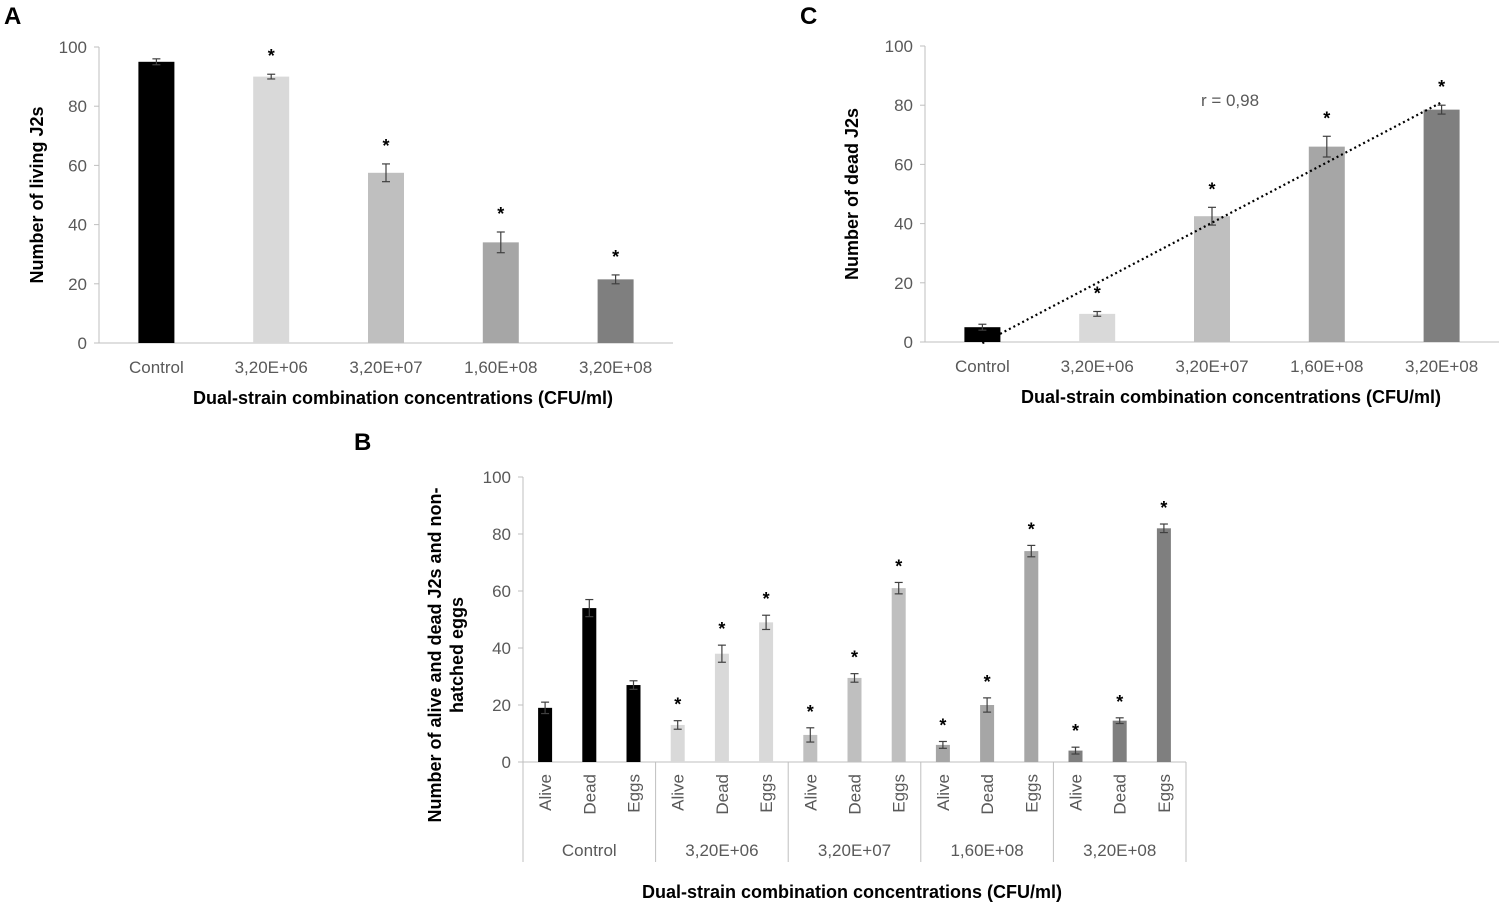 Image resolution: width=1502 pixels, height=909 pixels. Describe the element at coordinates (852, 194) in the screenshot. I see `panel-c-y-axis-title: Number of dead J2s` at that location.